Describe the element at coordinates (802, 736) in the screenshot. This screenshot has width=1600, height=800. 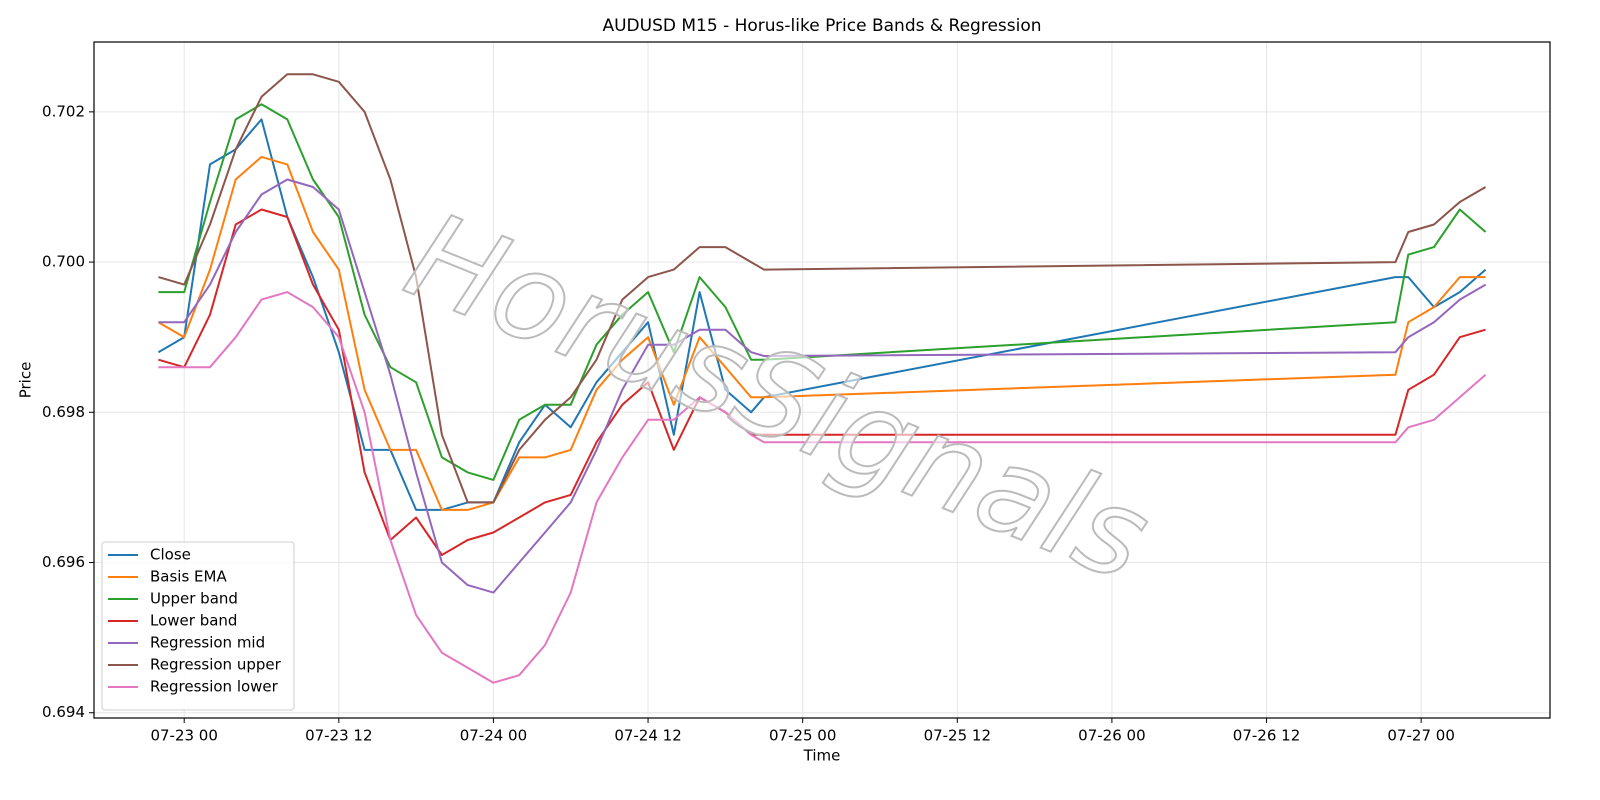
I see `x-tick-label: 07-25 00` at that location.